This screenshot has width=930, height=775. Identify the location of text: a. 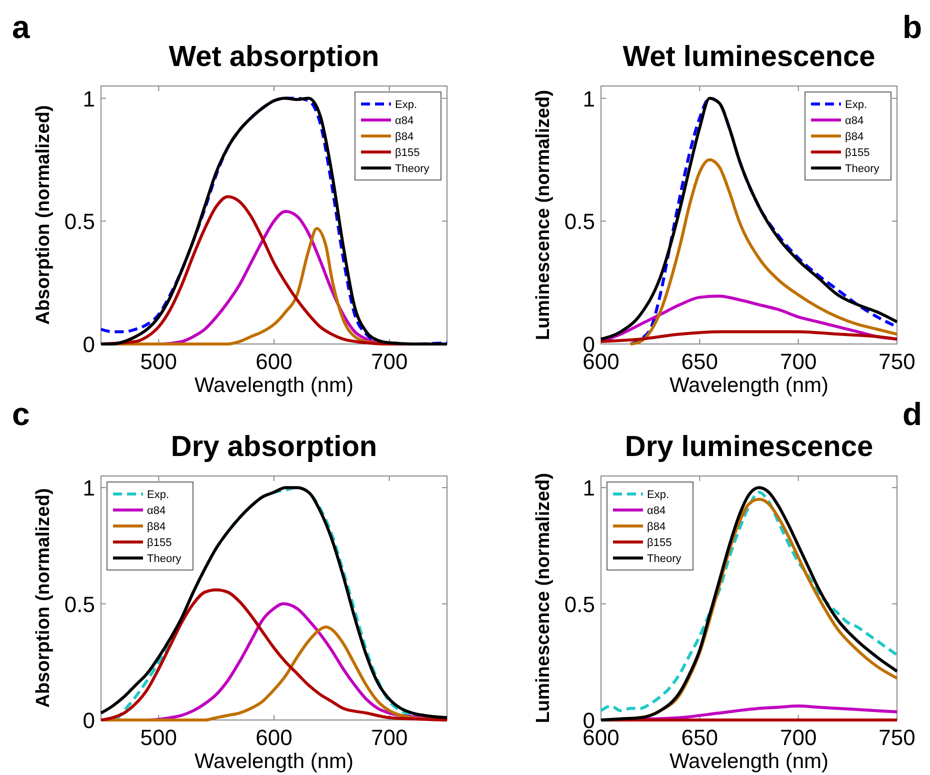
(21, 27).